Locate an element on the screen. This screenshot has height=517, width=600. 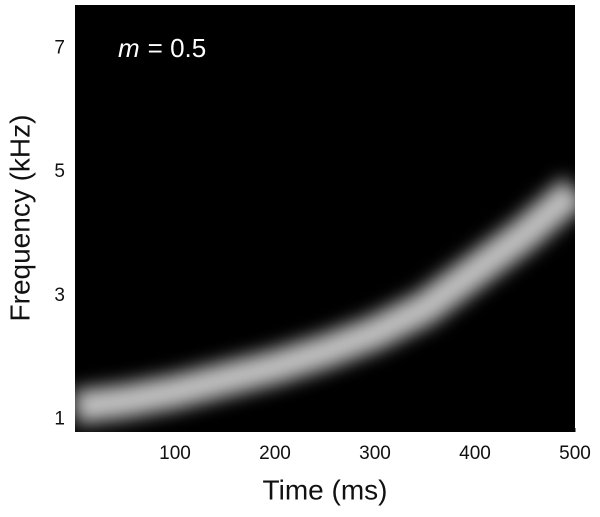
y-axis-label: Frequency (kHz) is located at coordinates (19, 218).